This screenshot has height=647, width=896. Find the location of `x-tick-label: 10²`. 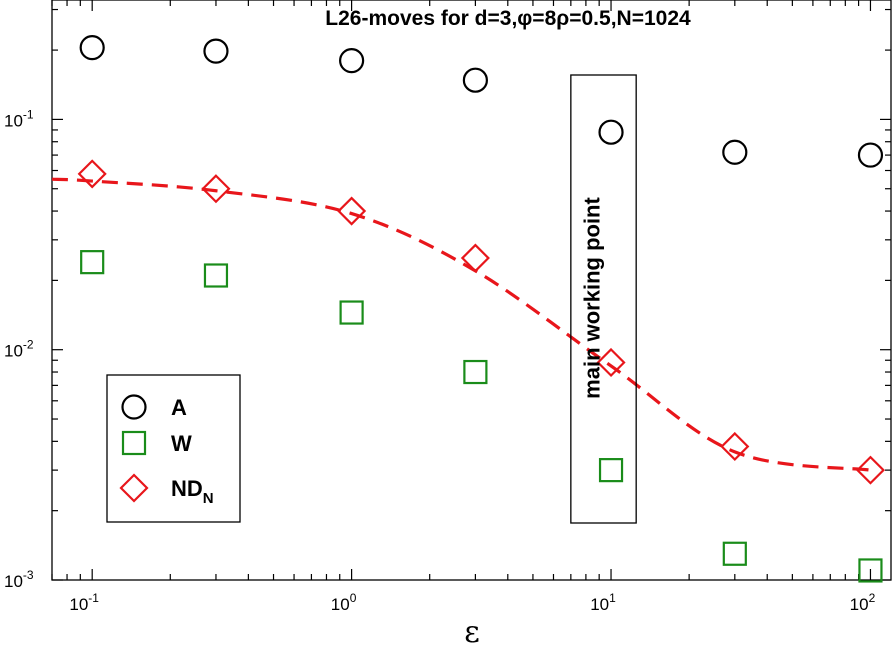

x-tick-label: 10² is located at coordinates (863, 602).